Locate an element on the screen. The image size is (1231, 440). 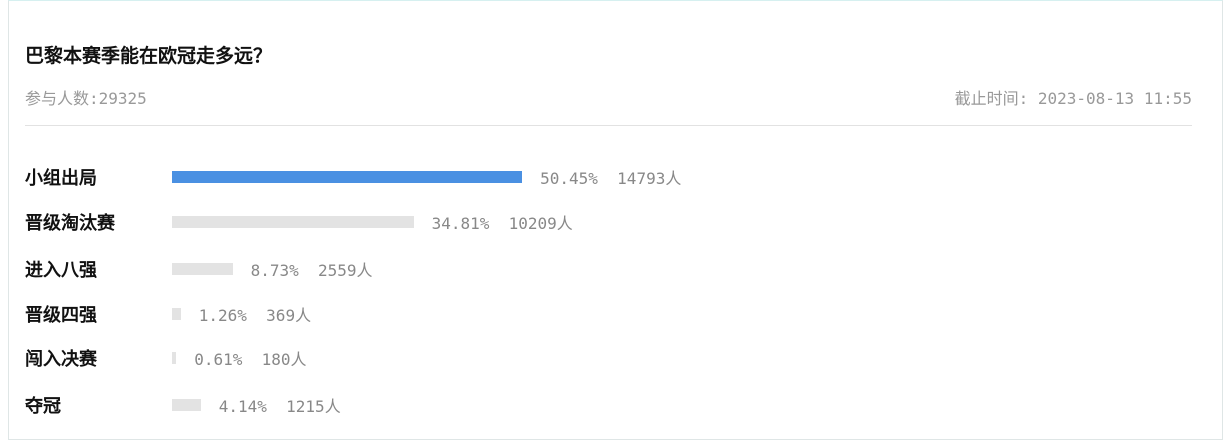
option-stat: 34.81% 10209人 is located at coordinates (502, 222).